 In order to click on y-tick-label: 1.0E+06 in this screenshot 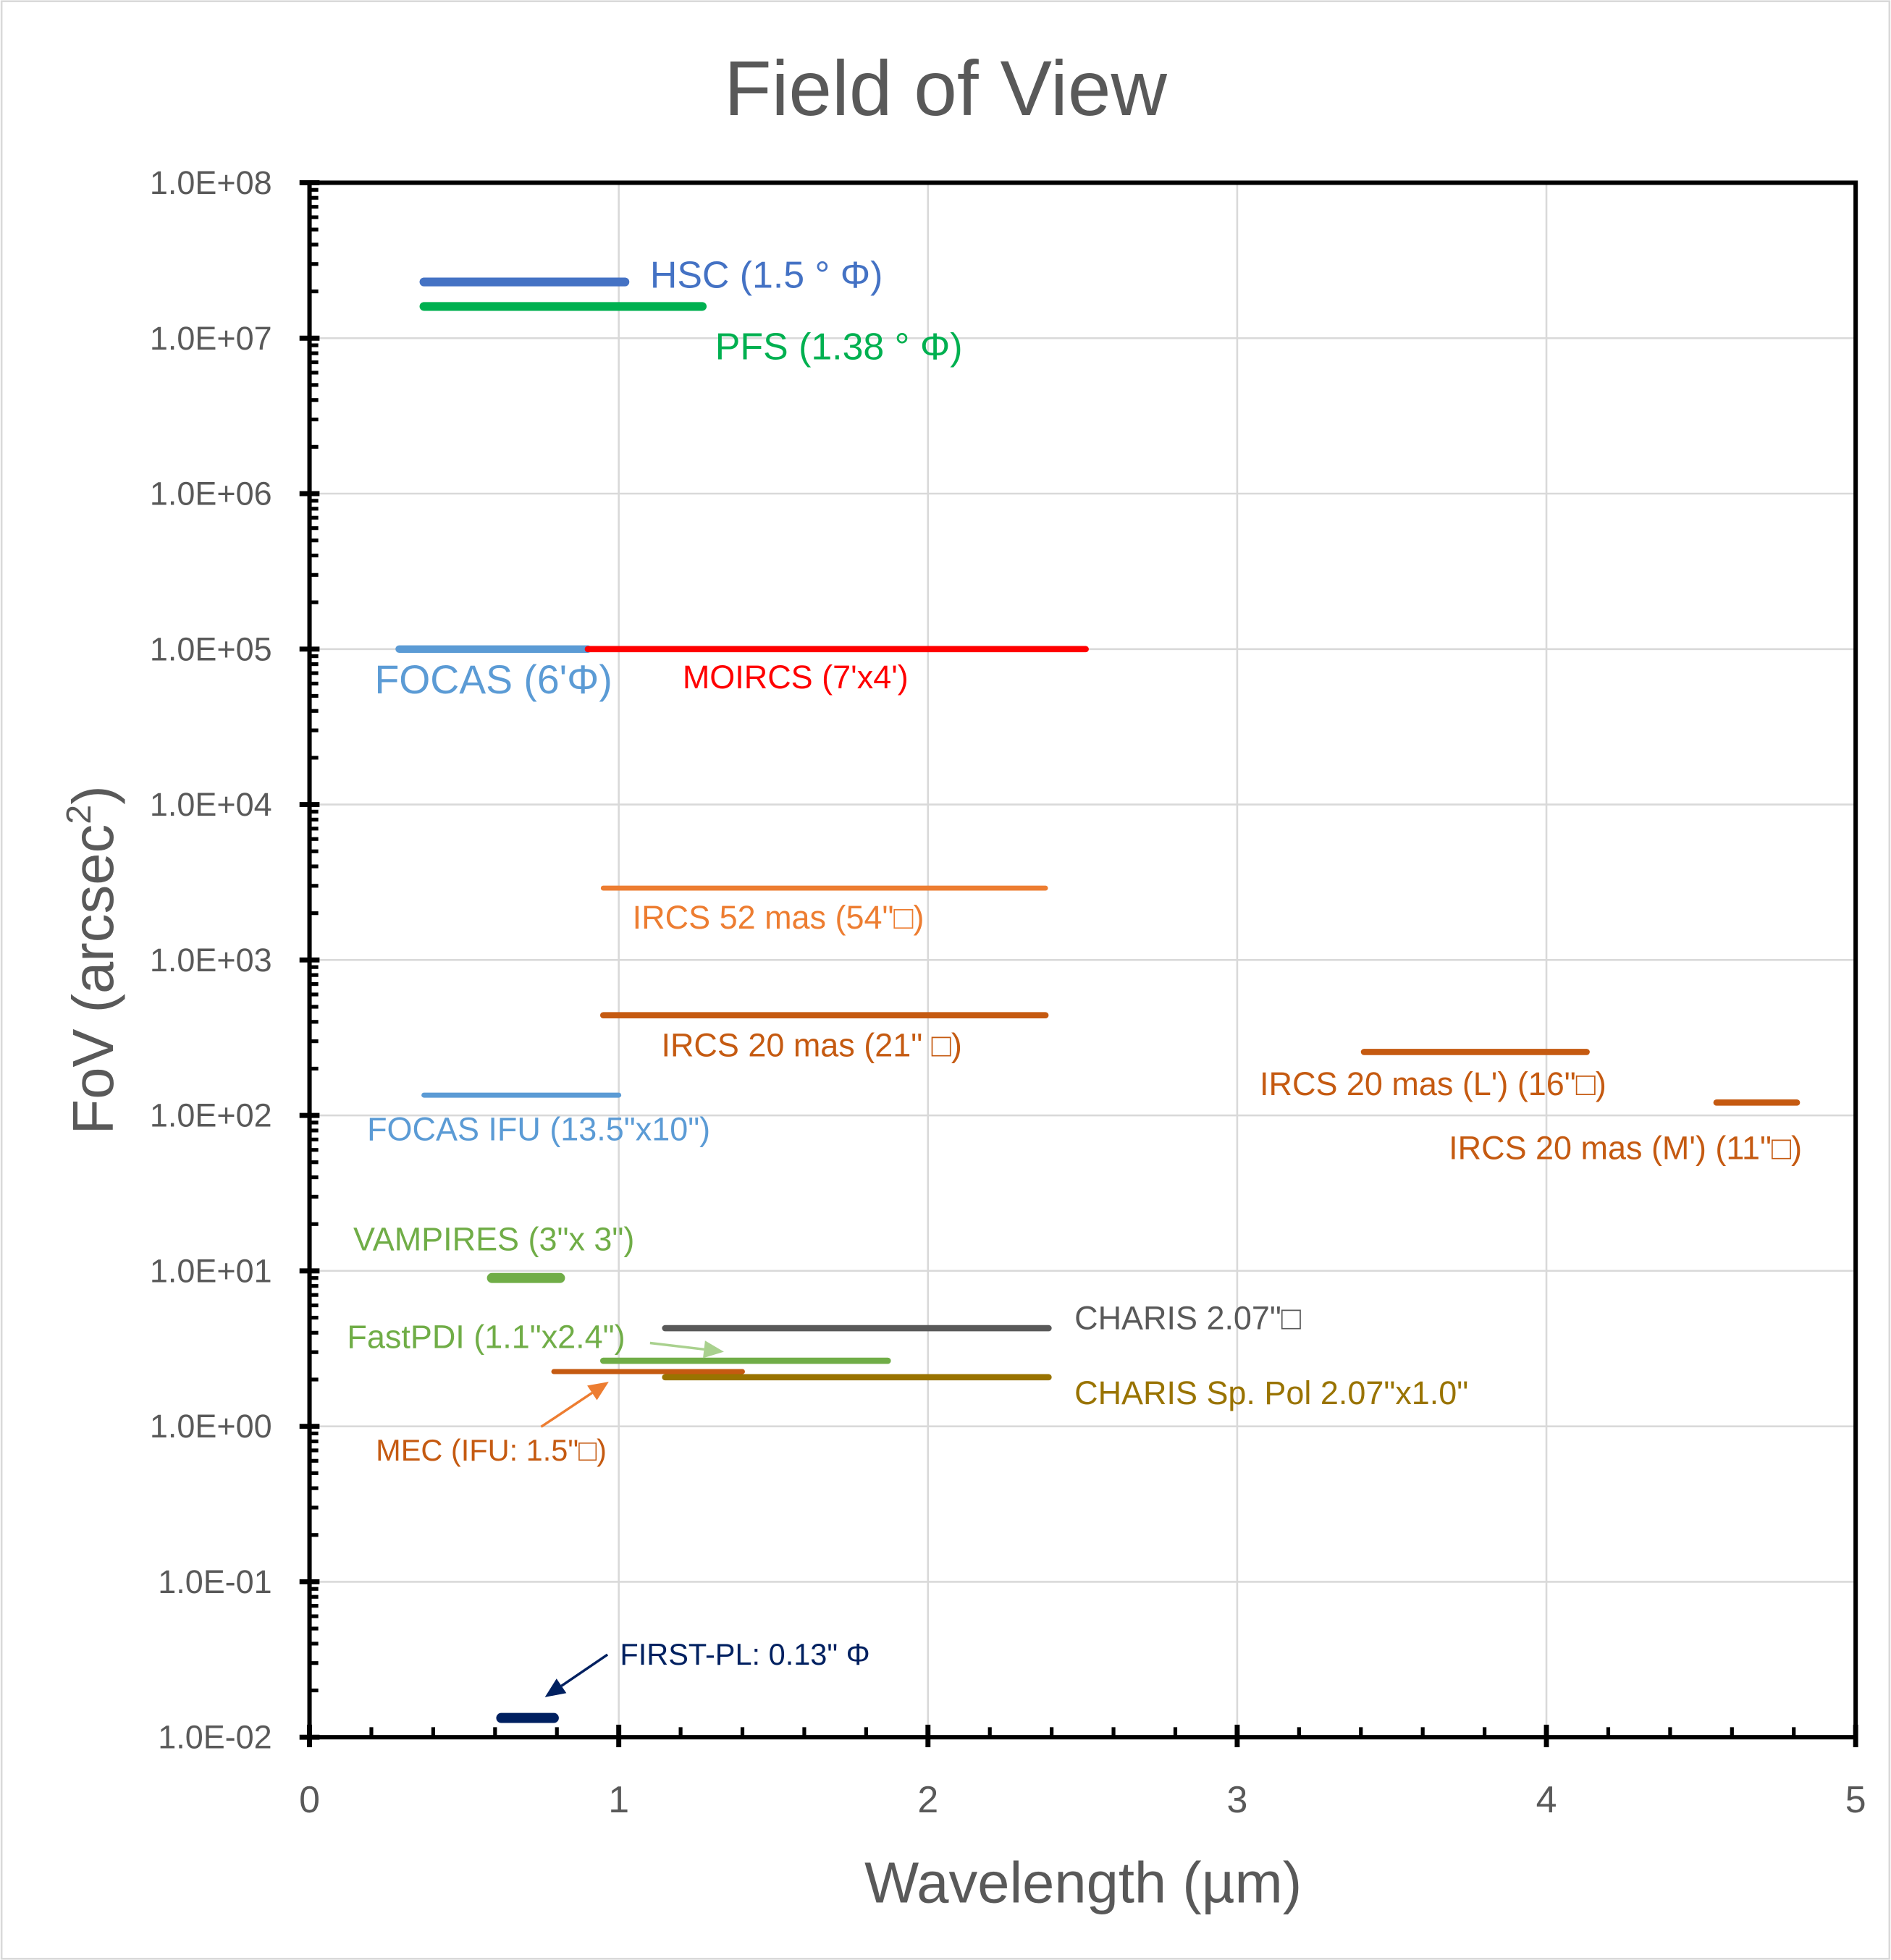, I will do `click(211, 494)`.